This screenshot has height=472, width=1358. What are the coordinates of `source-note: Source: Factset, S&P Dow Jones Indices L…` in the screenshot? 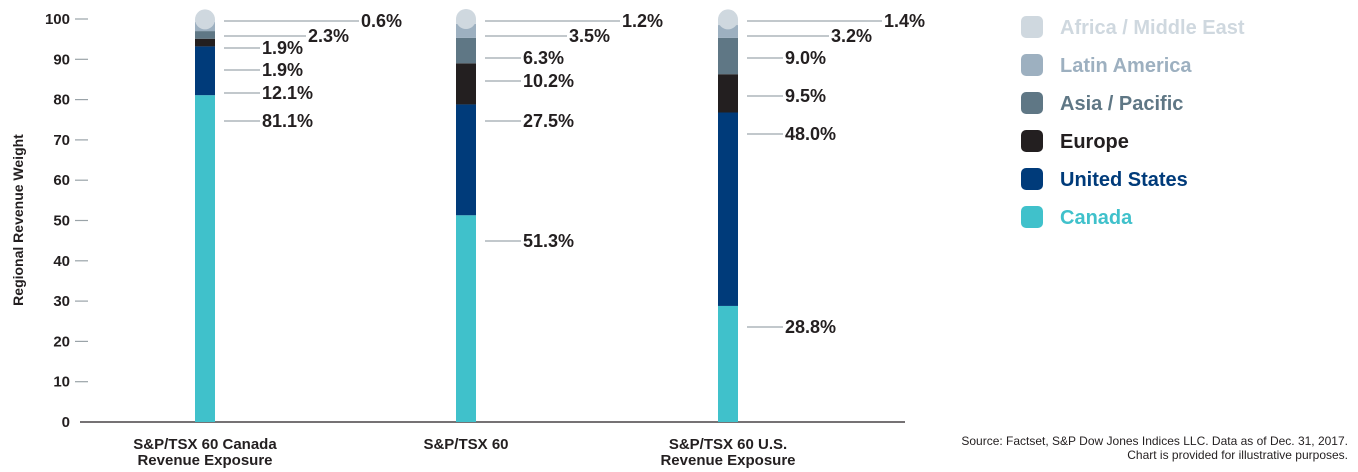 It's located at (1154, 441).